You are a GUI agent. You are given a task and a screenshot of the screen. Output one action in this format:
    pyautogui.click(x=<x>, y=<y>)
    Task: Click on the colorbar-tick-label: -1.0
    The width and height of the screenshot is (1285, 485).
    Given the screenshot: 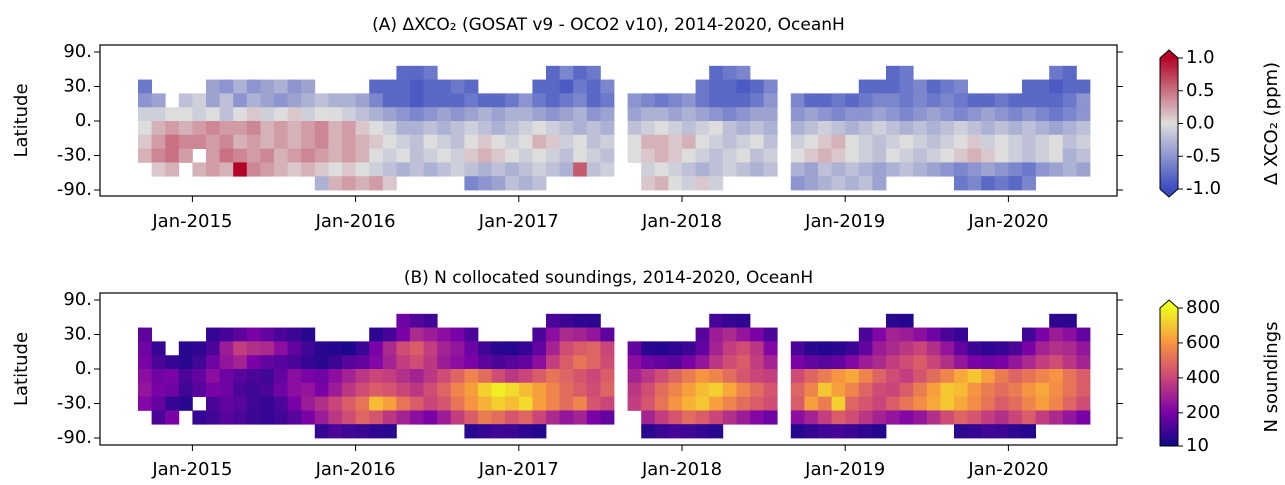 What is the action you would take?
    pyautogui.click(x=1203, y=188)
    